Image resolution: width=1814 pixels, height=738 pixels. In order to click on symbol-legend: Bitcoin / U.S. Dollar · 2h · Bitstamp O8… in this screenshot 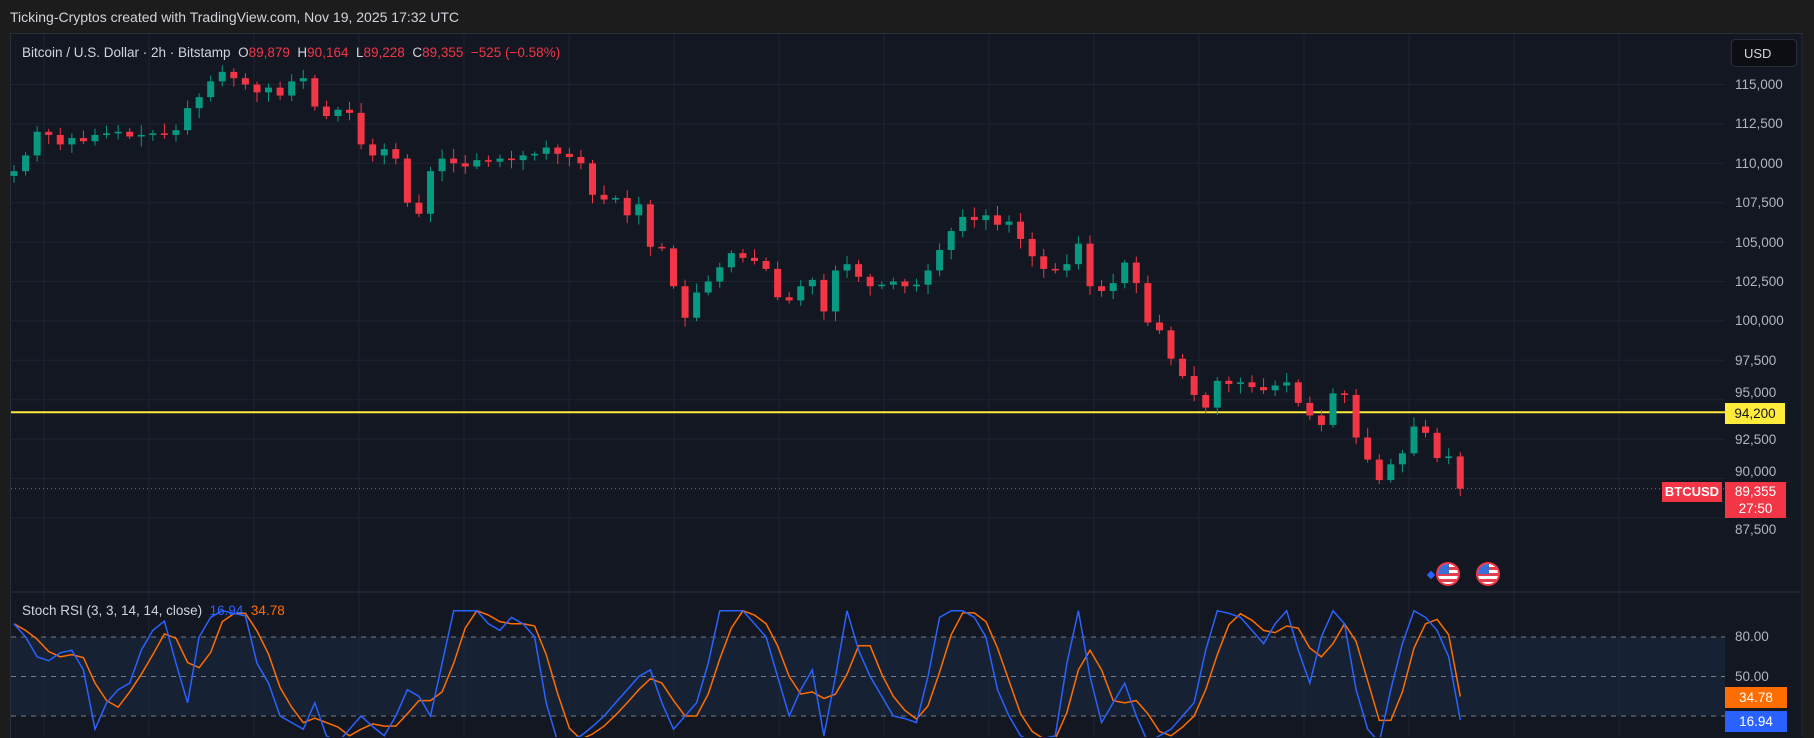, I will do `click(291, 52)`.